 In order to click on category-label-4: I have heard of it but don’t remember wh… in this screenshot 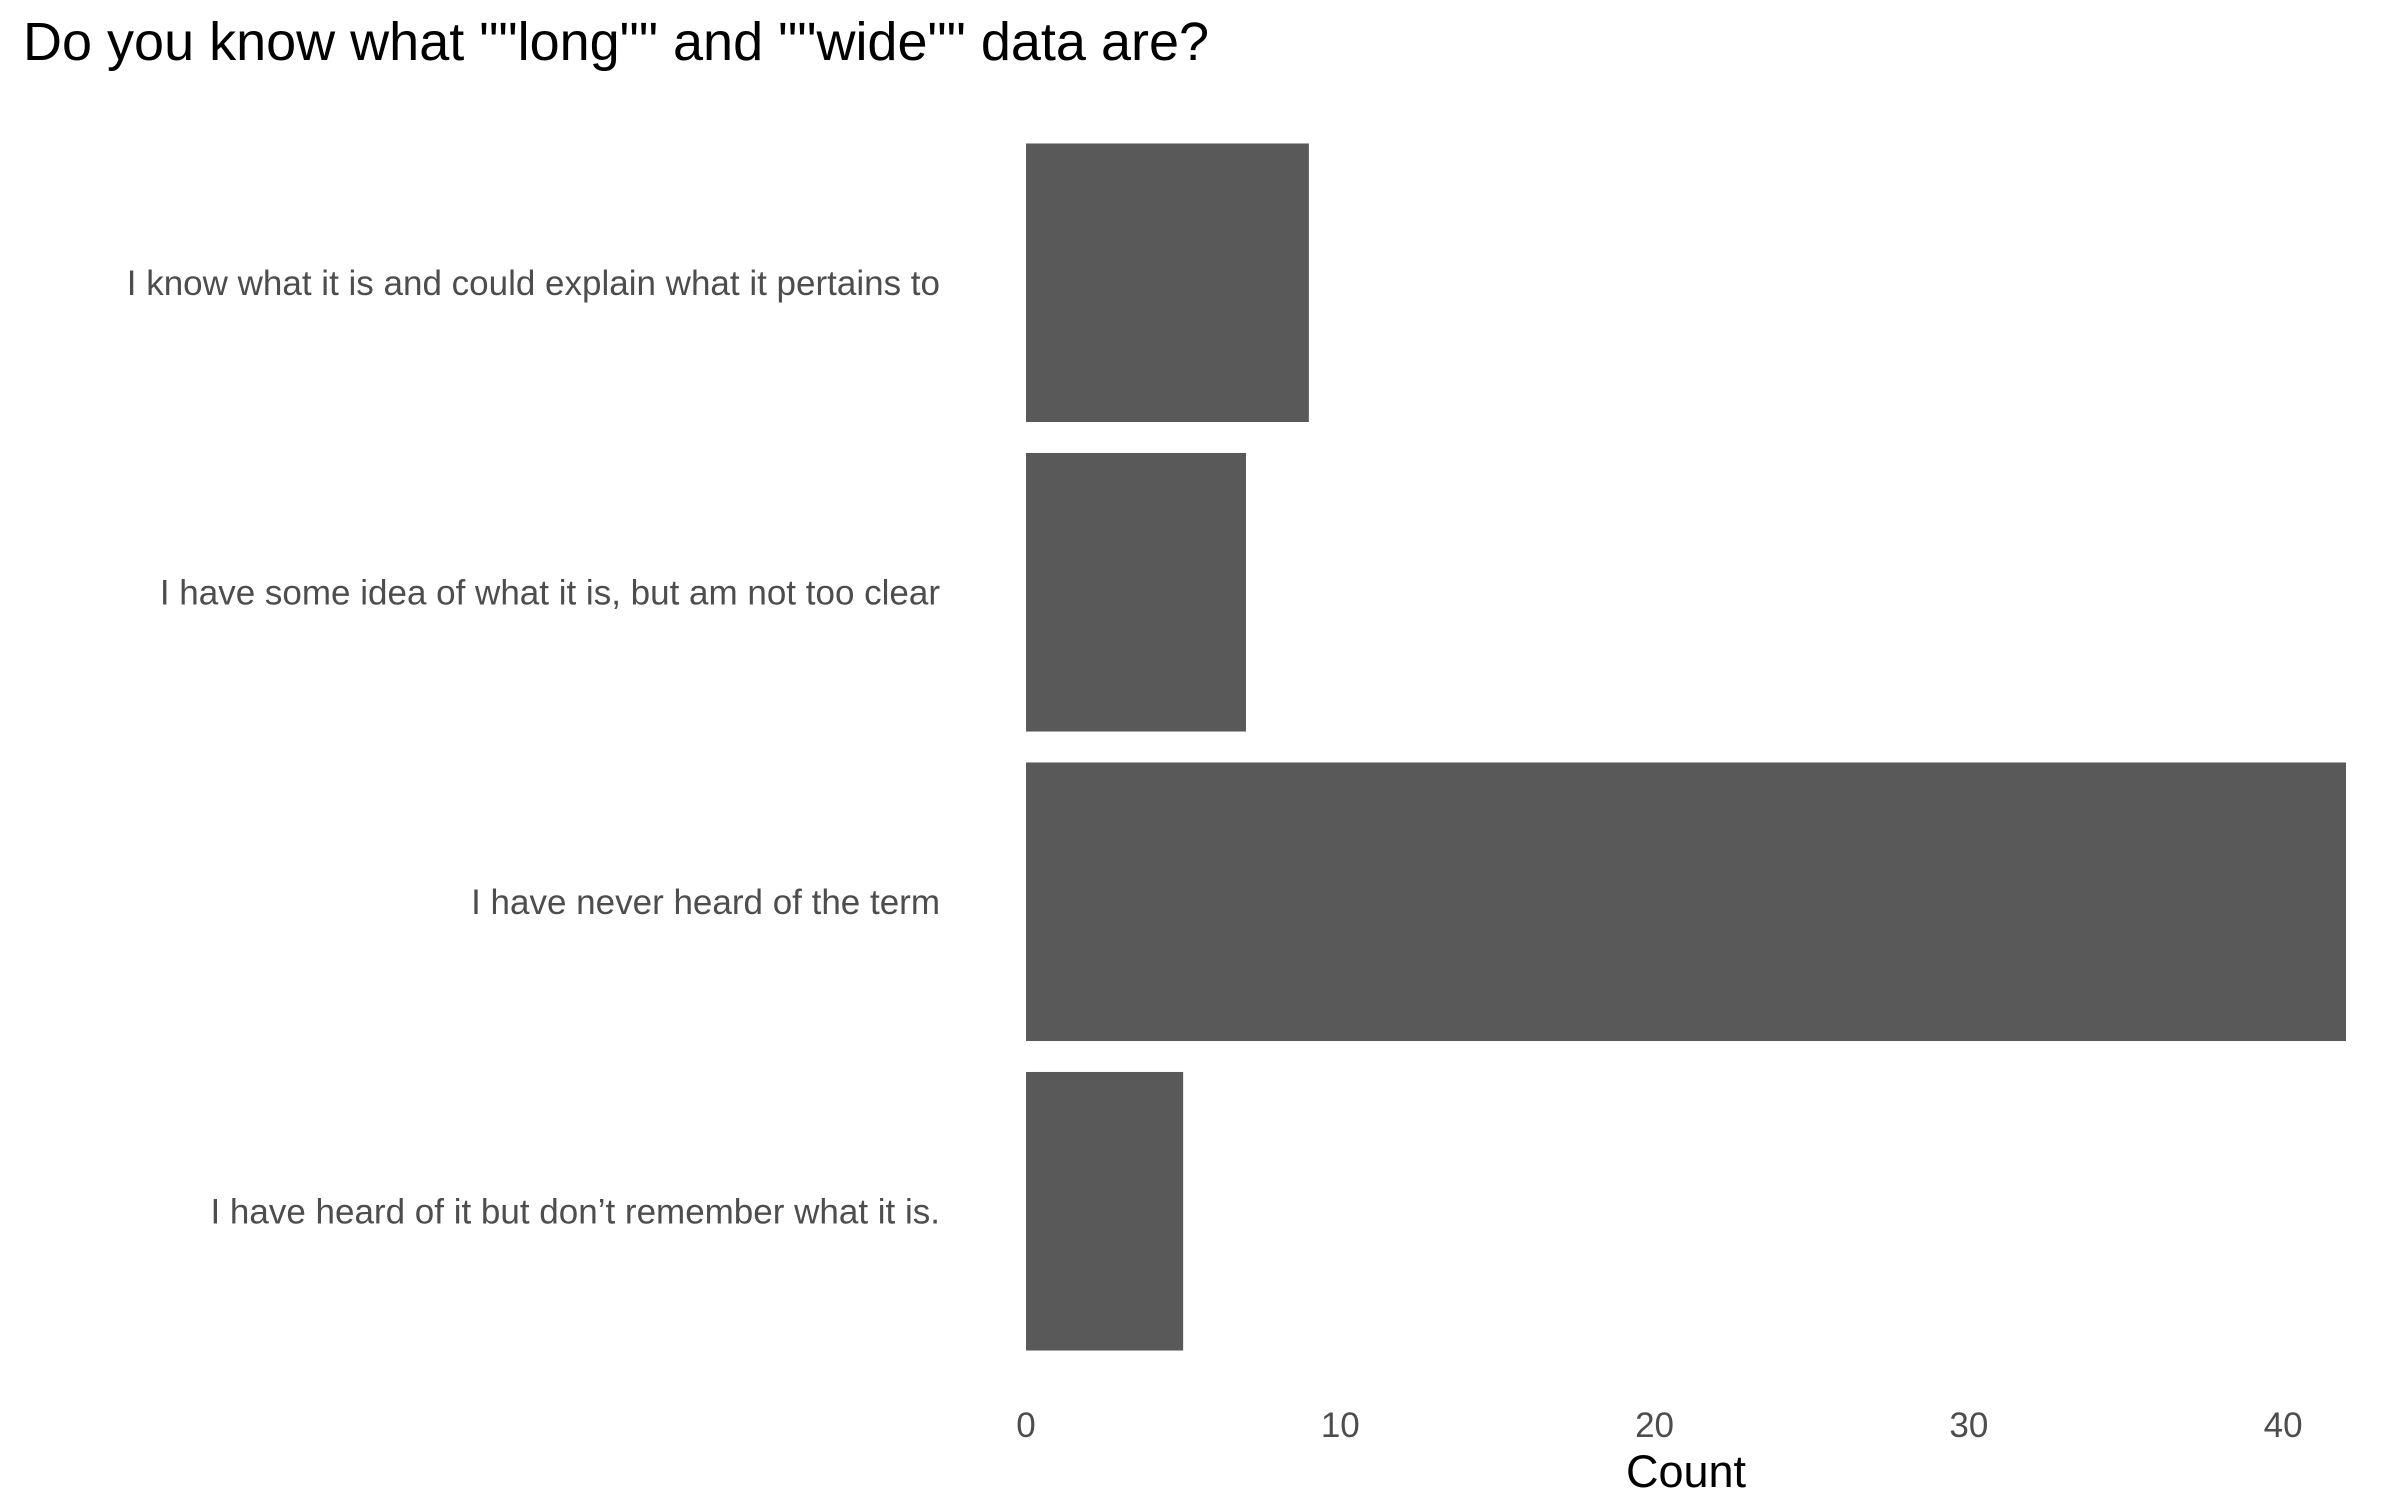, I will do `click(575, 1211)`.